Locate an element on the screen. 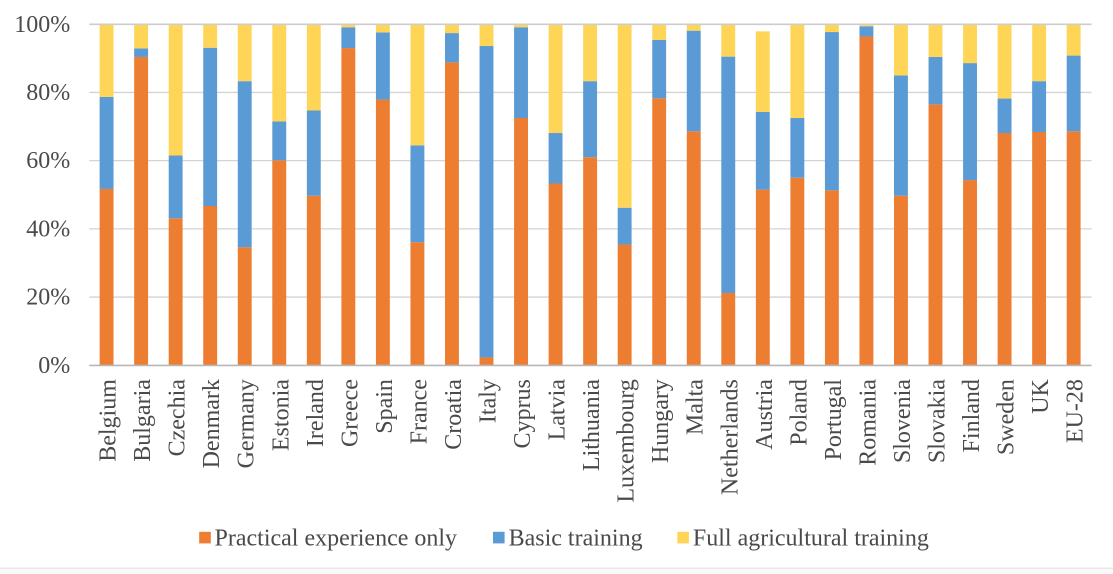 This screenshot has width=1113, height=574. svg-text: Denmark is located at coordinates (212, 423).